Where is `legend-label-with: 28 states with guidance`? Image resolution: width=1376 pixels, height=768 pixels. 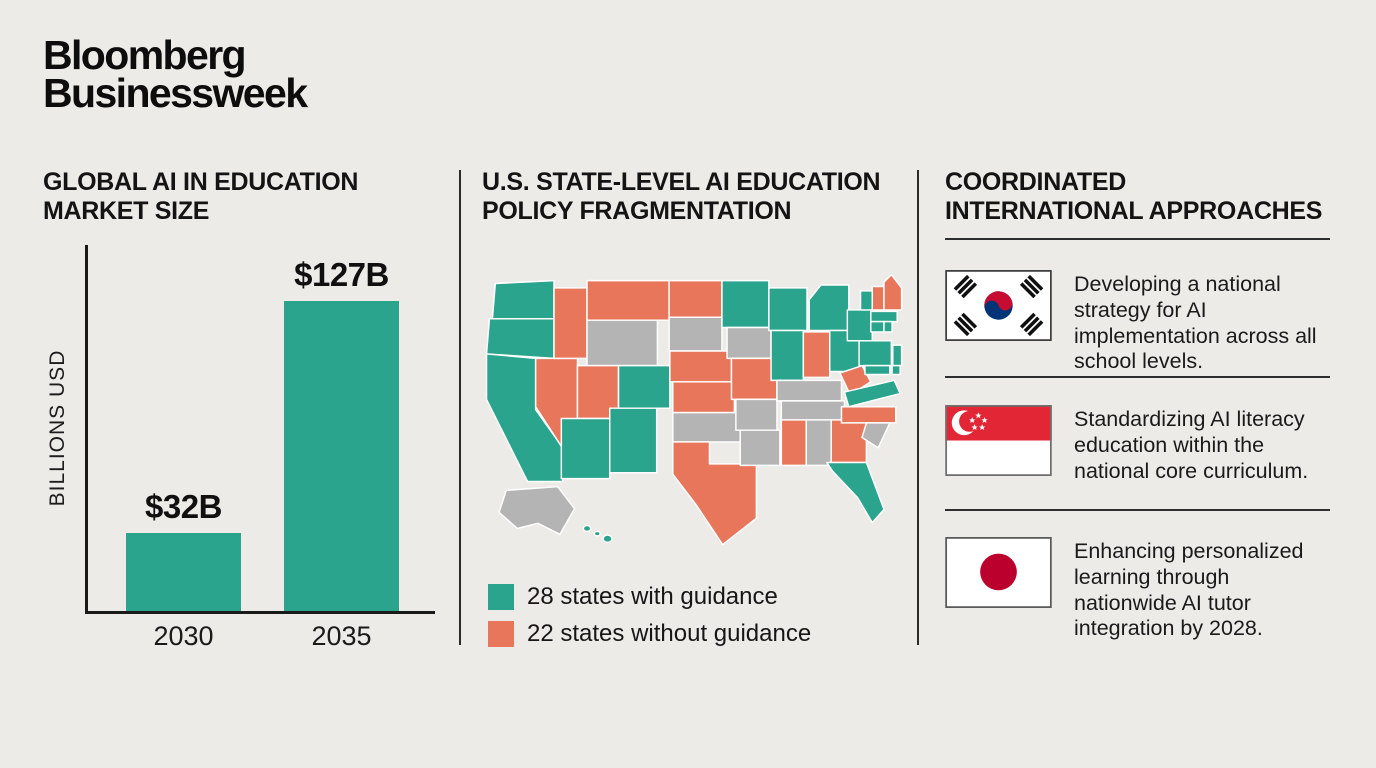
legend-label-with: 28 states with guidance is located at coordinates (652, 596).